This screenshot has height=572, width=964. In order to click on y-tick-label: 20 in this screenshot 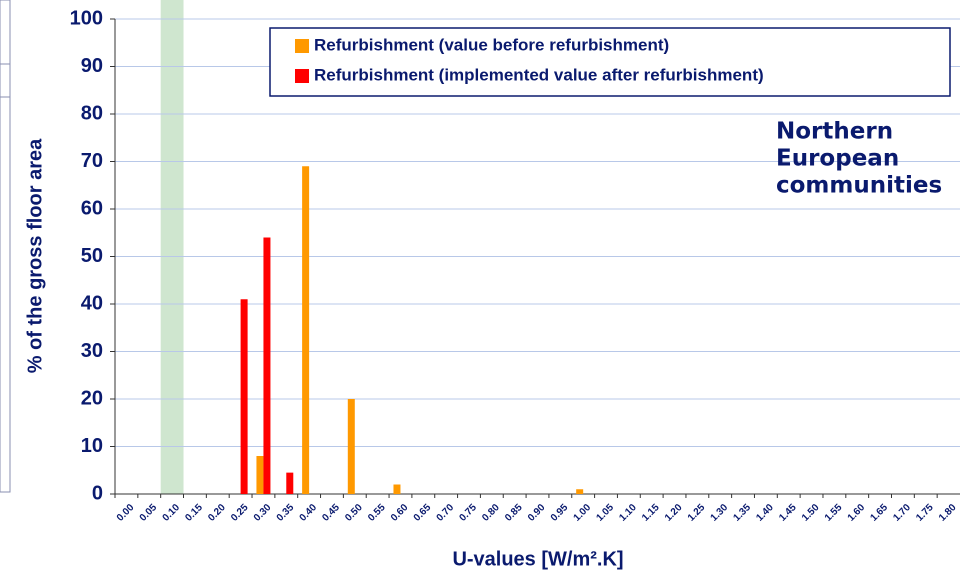, I will do `click(92, 398)`.